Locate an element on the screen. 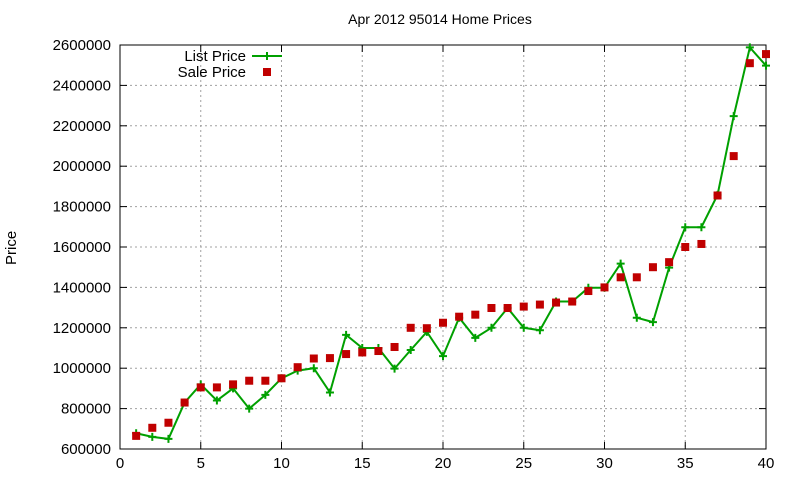 This screenshot has height=480, width=800. x-tick-label: 20 is located at coordinates (443, 463).